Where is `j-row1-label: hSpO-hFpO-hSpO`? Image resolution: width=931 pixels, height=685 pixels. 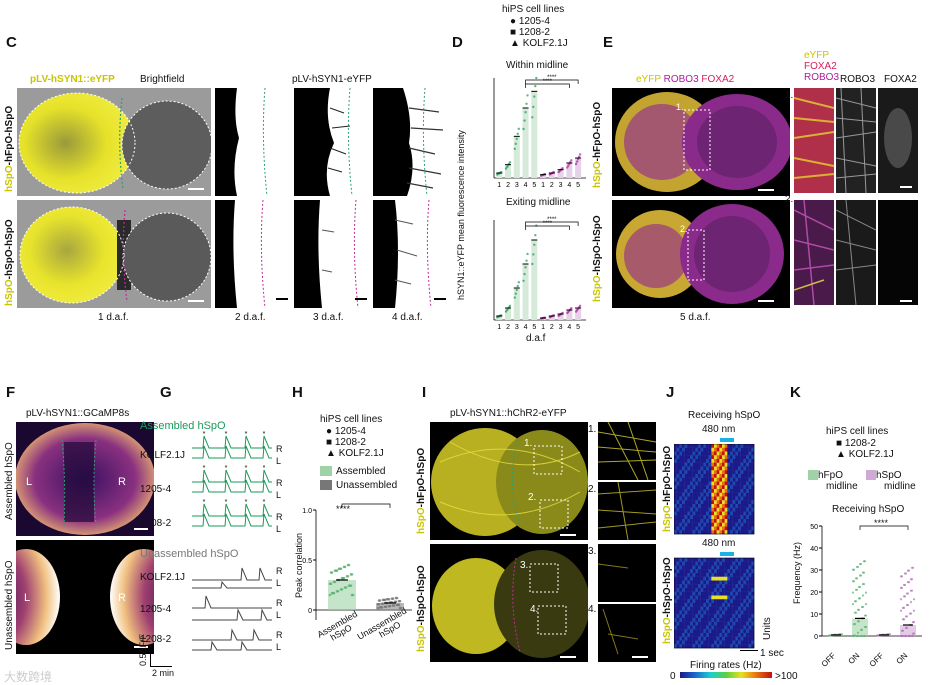 j-row1-label: hSpO-hFpO-hSpO is located at coordinates (667, 488).